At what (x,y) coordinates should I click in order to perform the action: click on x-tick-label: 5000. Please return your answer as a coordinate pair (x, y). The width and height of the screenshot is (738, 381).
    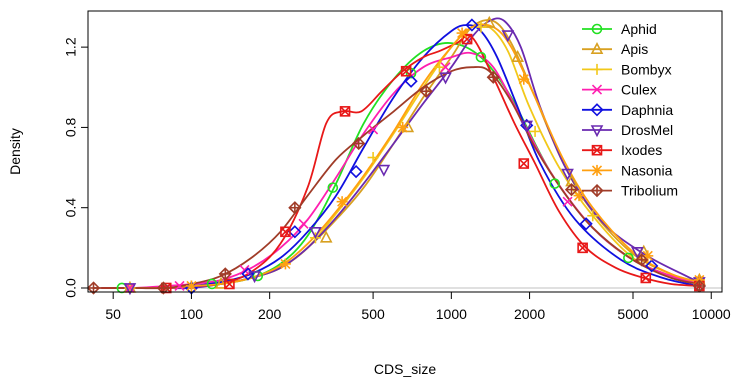
    Looking at the image, I should click on (632, 314).